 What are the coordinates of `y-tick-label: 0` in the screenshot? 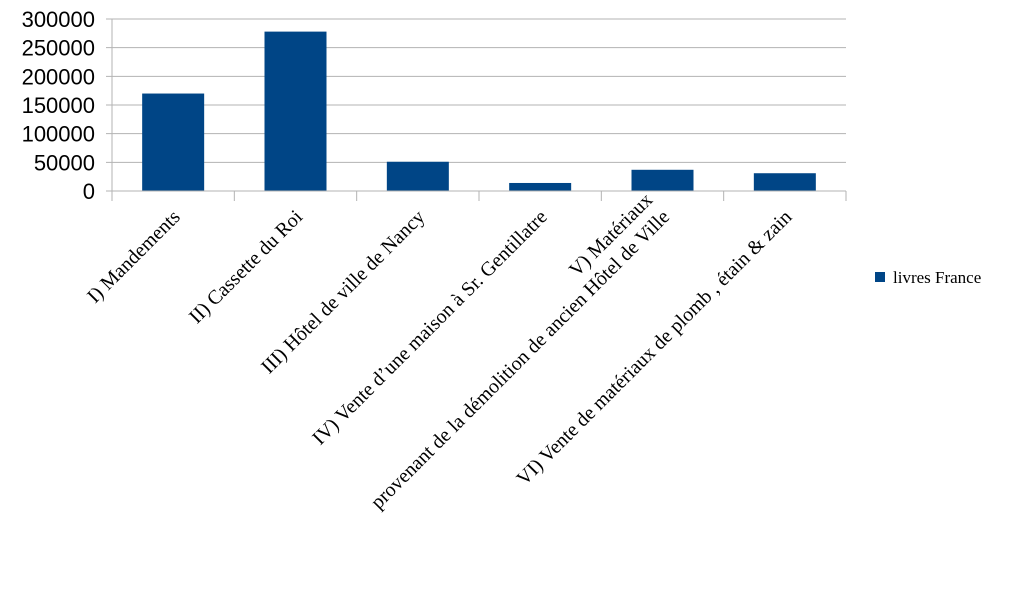 It's located at (89, 191).